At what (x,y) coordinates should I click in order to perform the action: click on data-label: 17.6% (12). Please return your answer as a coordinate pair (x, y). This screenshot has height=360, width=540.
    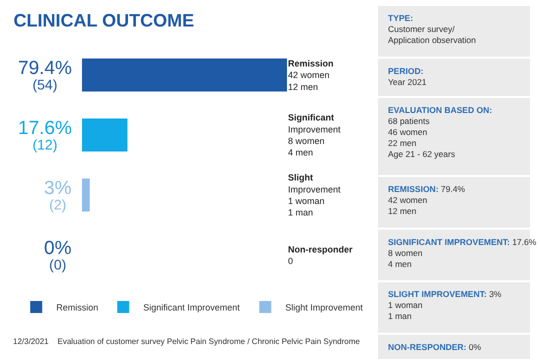
    Looking at the image, I should click on (45, 135).